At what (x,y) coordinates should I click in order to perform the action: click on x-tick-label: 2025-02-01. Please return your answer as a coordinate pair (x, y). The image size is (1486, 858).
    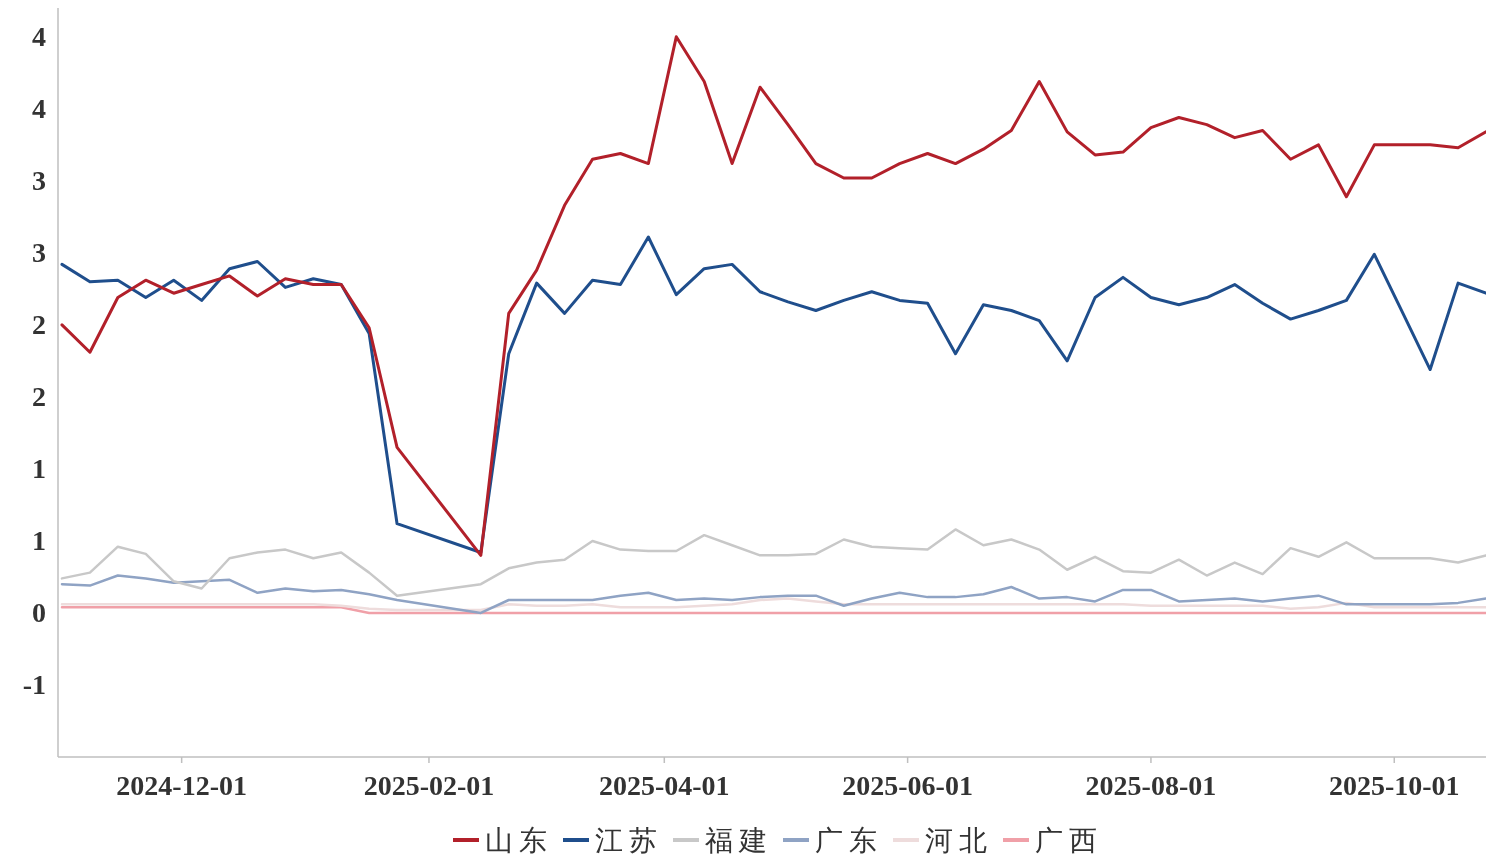
    Looking at the image, I should click on (429, 785).